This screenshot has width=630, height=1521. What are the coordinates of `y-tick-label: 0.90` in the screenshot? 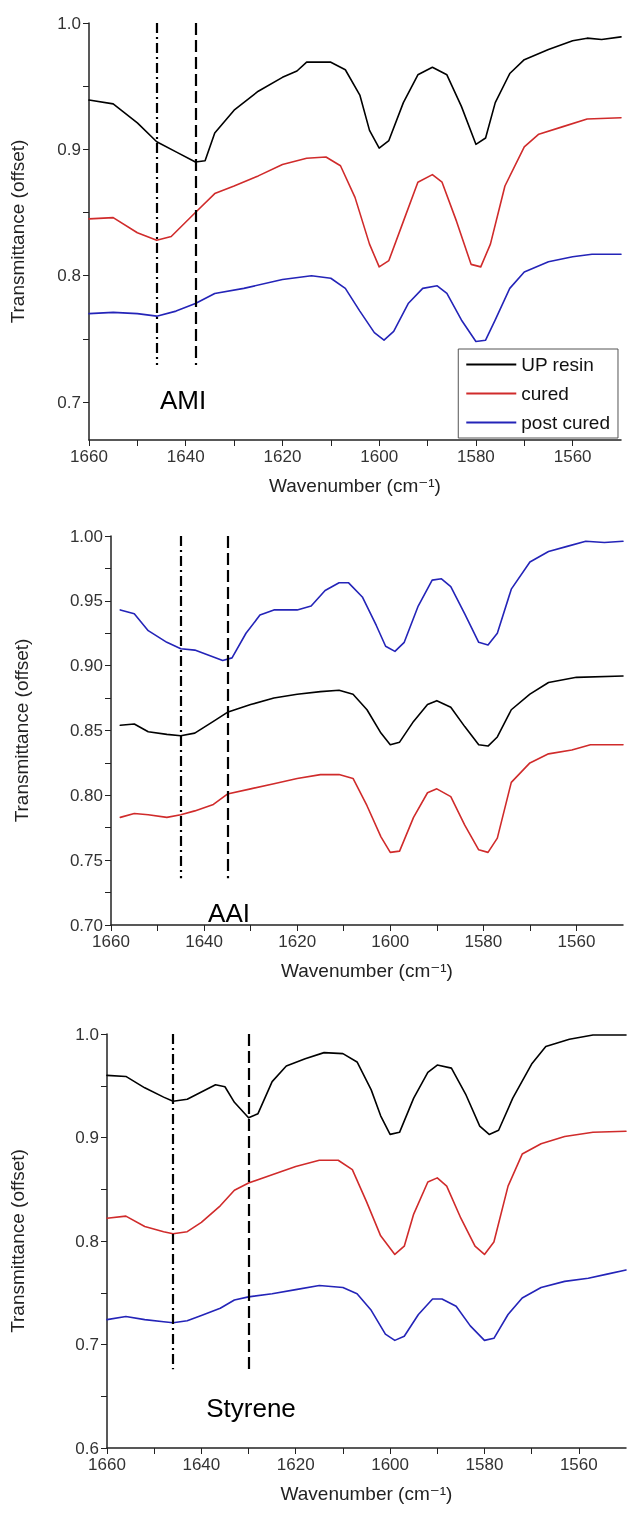 It's located at (86, 666).